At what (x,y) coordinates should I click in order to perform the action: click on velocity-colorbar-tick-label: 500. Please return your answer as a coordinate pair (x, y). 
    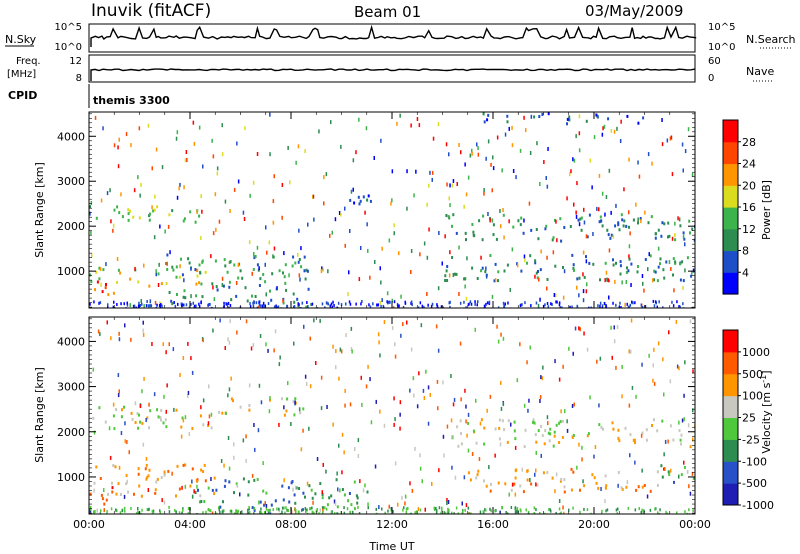
    Looking at the image, I should click on (752, 374).